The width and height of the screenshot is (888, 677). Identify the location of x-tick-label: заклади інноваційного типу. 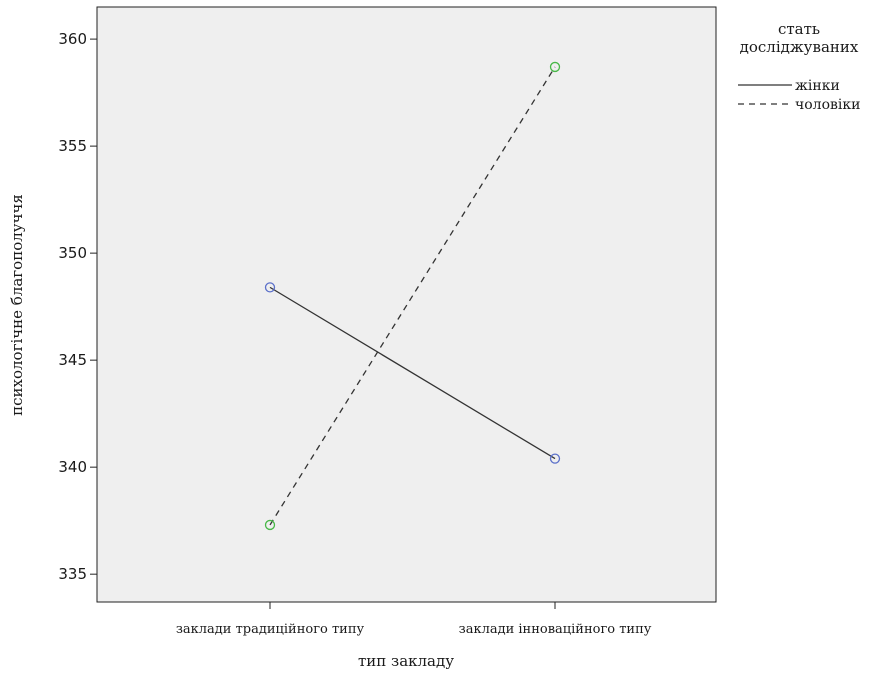
(555, 629).